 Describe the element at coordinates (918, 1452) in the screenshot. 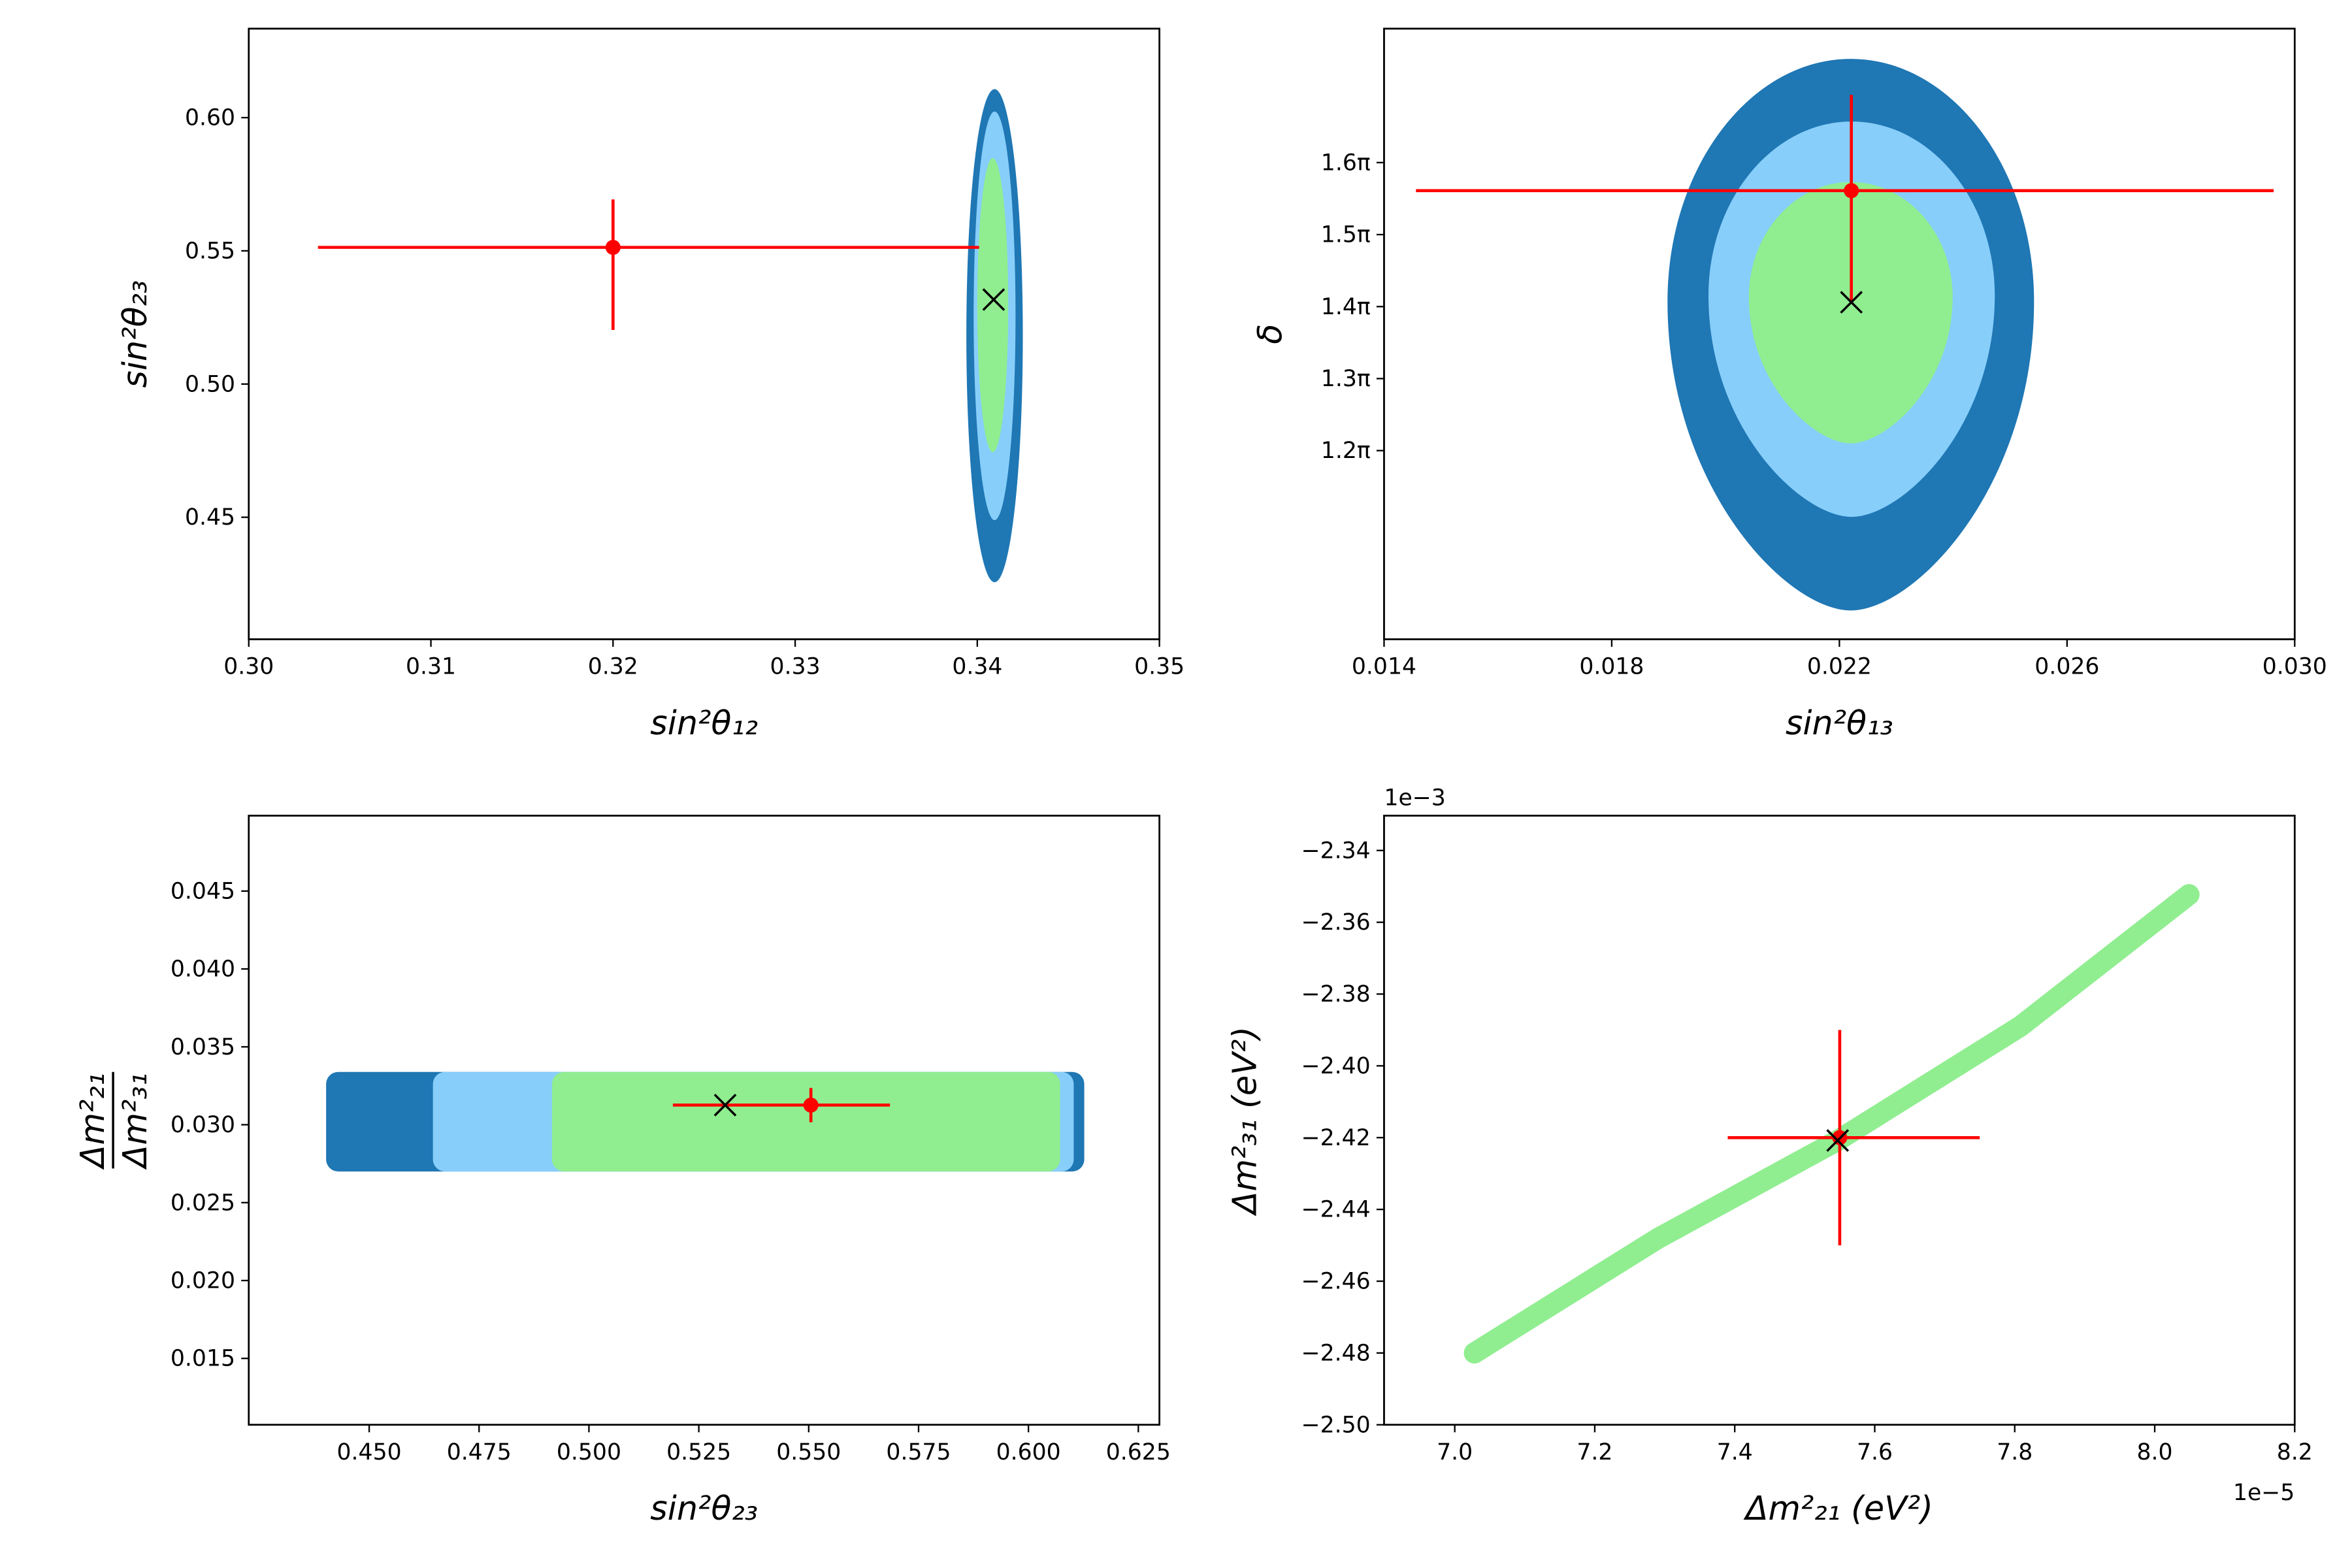

I see `x-tick-label: 0.575` at that location.